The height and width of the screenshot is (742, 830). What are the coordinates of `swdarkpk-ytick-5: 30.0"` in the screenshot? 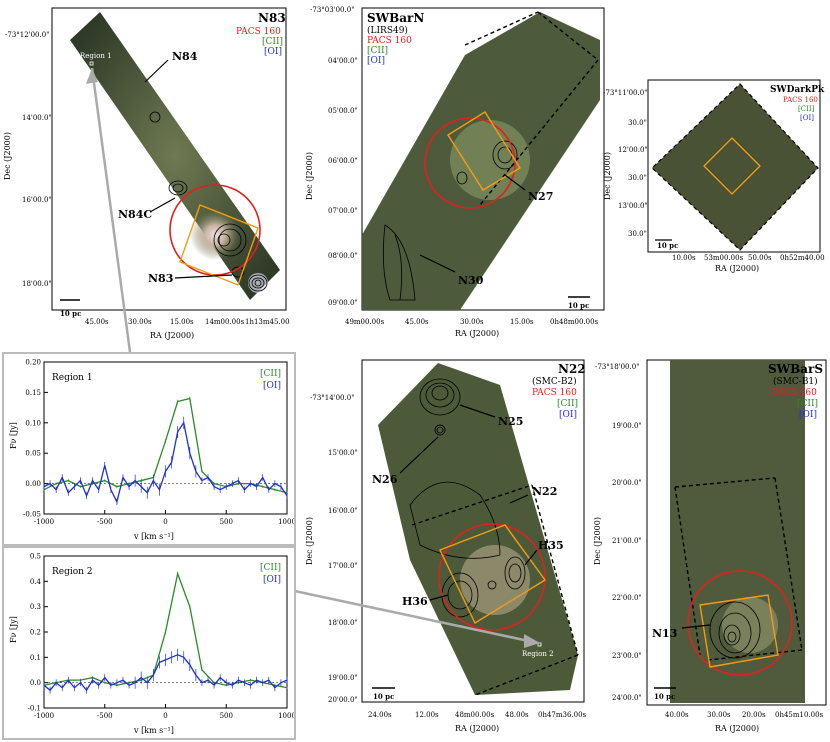 It's located at (637, 234).